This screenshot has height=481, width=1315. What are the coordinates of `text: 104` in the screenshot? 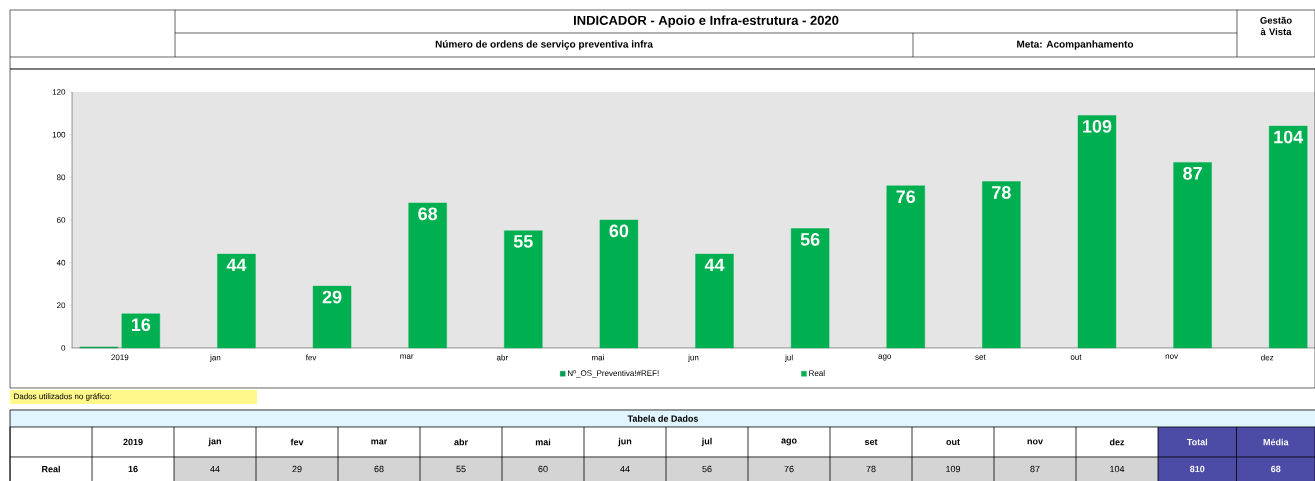 It's located at (1117, 469).